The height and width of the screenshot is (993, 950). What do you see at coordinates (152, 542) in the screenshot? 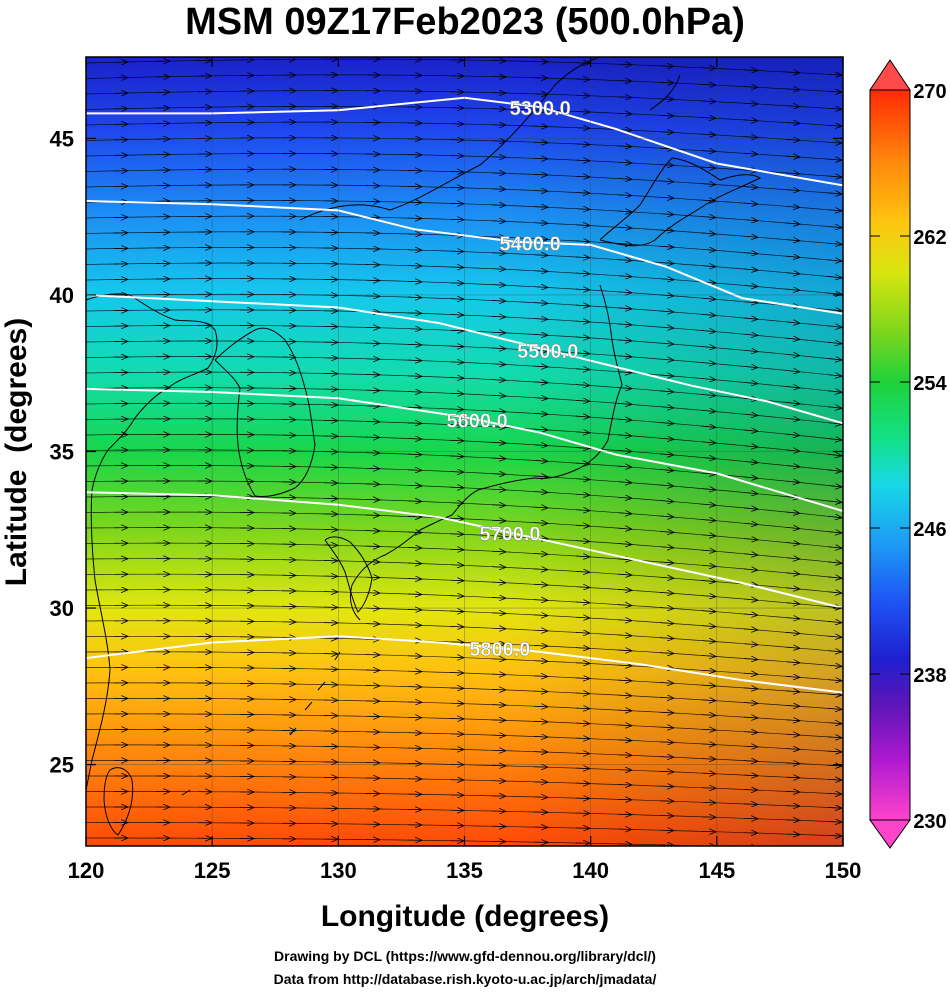
I see `coastline-asia-mainland` at bounding box center [152, 542].